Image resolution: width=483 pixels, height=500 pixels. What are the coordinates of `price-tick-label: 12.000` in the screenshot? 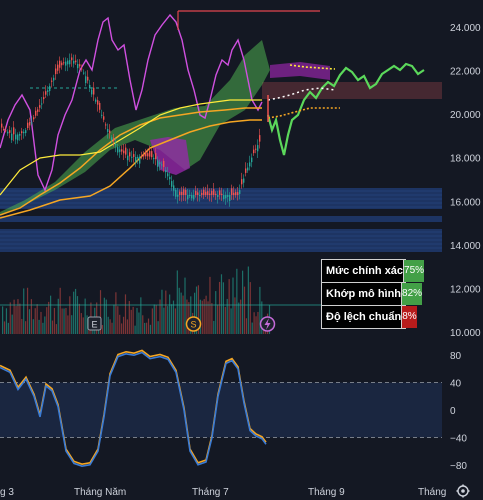 It's located at (465, 289).